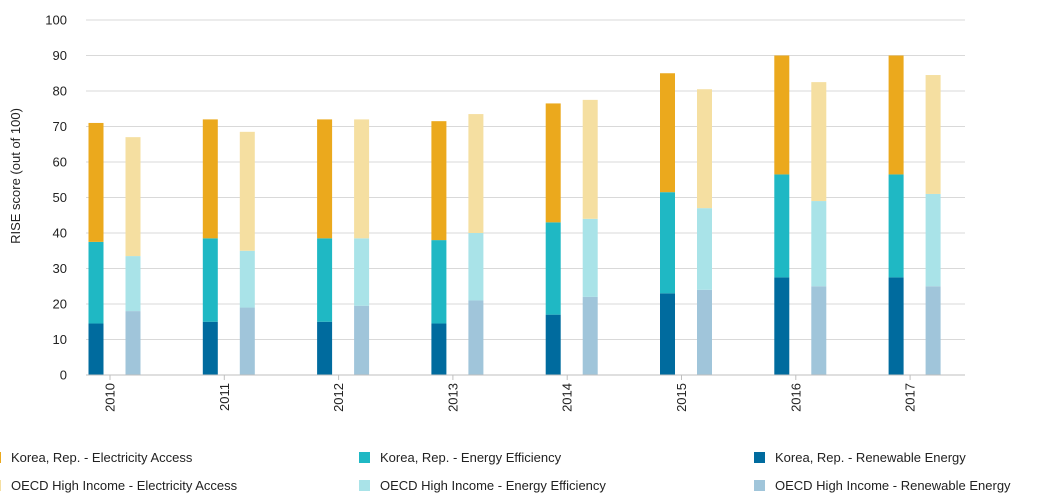 The width and height of the screenshot is (1055, 496). Describe the element at coordinates (338, 397) in the screenshot. I see `x-tick-label-2012: 2012` at that location.